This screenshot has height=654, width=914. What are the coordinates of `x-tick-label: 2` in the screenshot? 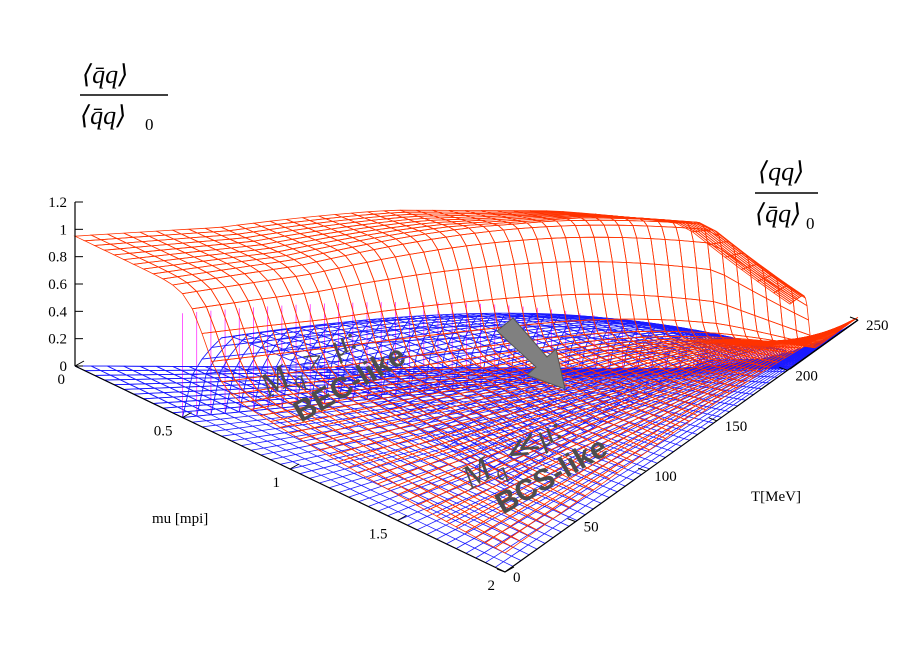 It's located at (492, 586).